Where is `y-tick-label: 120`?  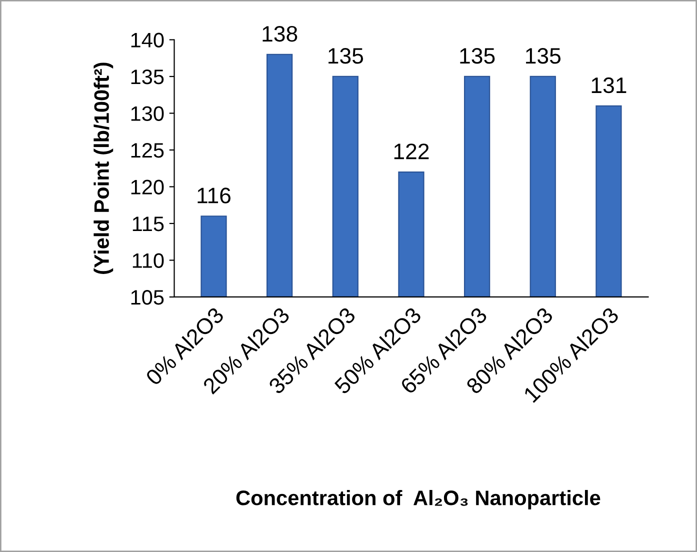 y-tick-label: 120 is located at coordinates (147, 187).